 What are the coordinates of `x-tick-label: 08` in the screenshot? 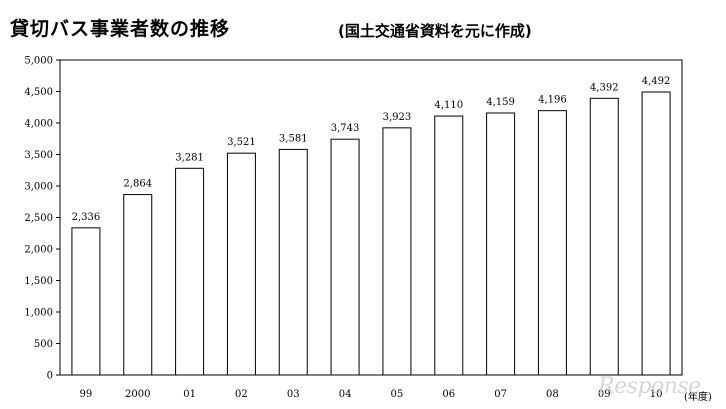 It's located at (552, 394).